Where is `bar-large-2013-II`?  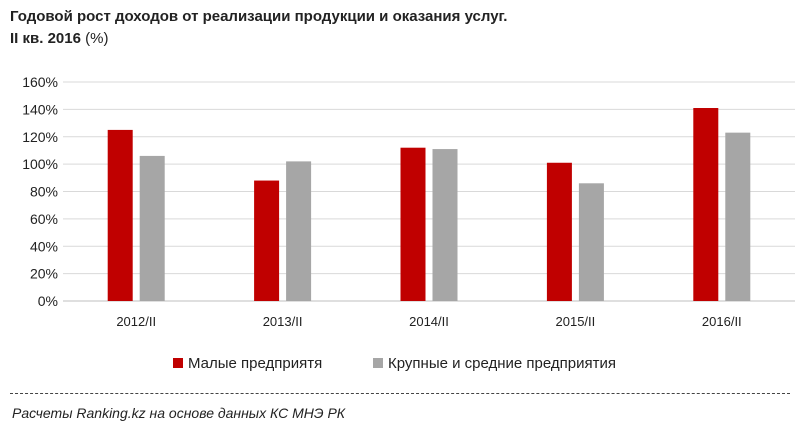
bar-large-2013-II is located at coordinates (299, 231).